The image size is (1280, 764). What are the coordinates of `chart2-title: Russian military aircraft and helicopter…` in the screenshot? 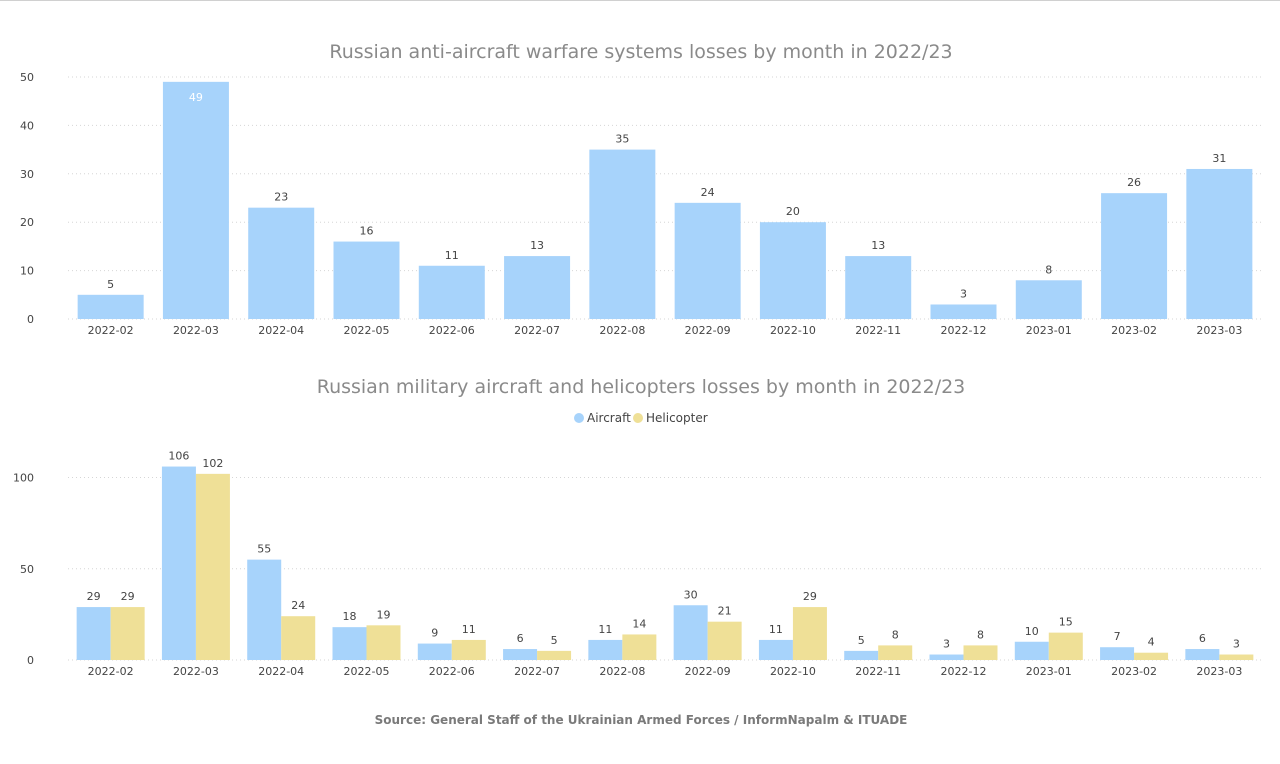 It's located at (641, 387).